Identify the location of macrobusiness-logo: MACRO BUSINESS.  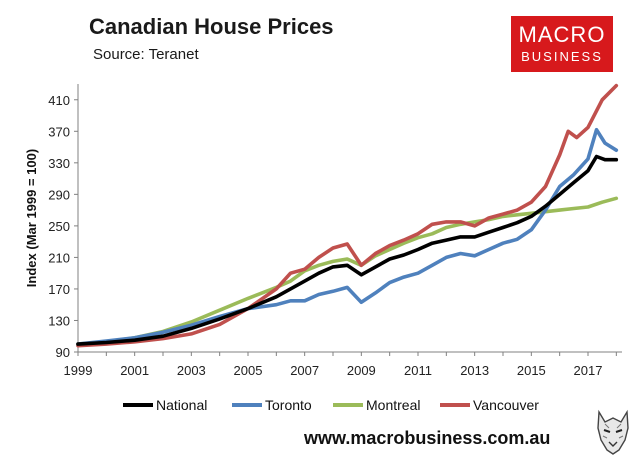
(562, 44).